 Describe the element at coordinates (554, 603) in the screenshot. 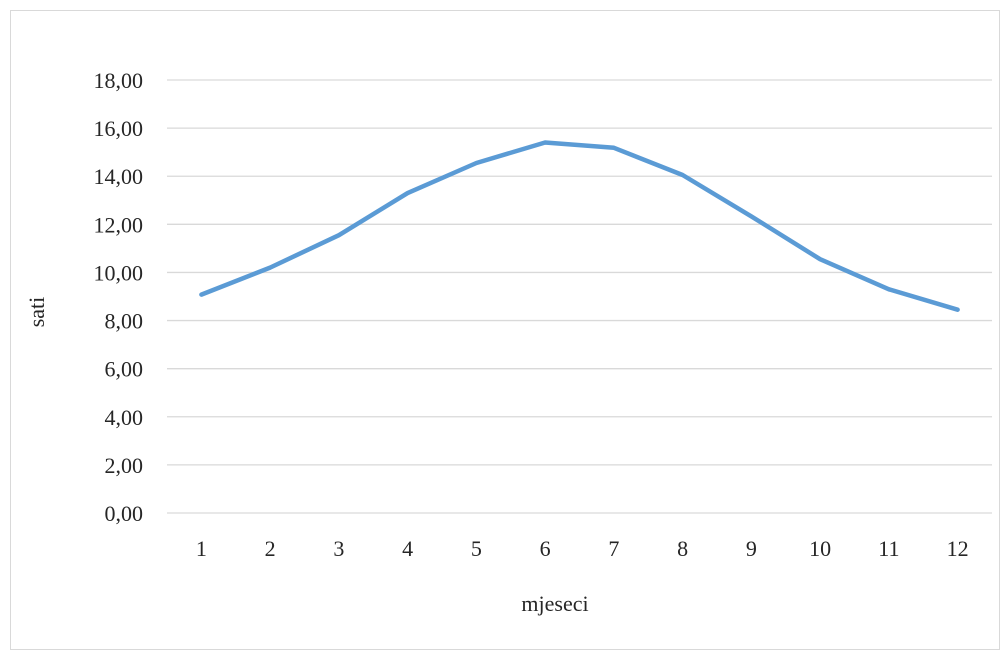

I see `x-axis-title: mjeseci` at that location.